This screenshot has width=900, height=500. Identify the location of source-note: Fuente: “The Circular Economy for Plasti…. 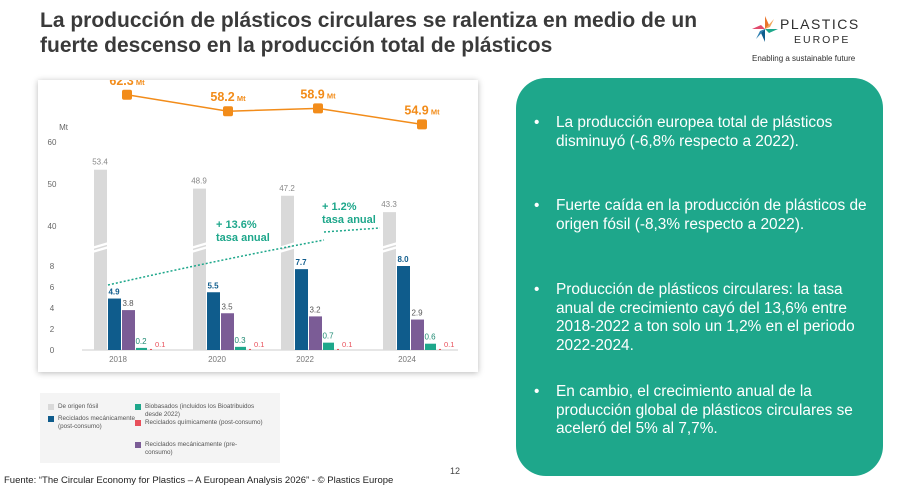
(199, 480).